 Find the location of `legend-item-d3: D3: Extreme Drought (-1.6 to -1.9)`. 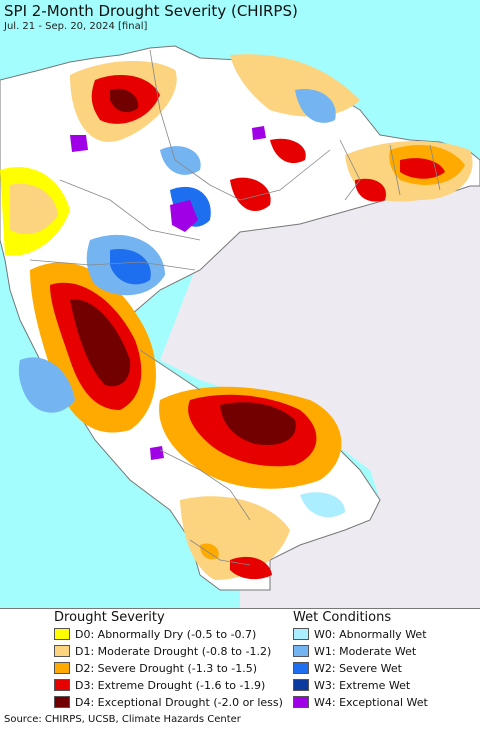

legend-item-d3: D3: Extreme Drought (-1.6 to -1.9) is located at coordinates (159, 685).